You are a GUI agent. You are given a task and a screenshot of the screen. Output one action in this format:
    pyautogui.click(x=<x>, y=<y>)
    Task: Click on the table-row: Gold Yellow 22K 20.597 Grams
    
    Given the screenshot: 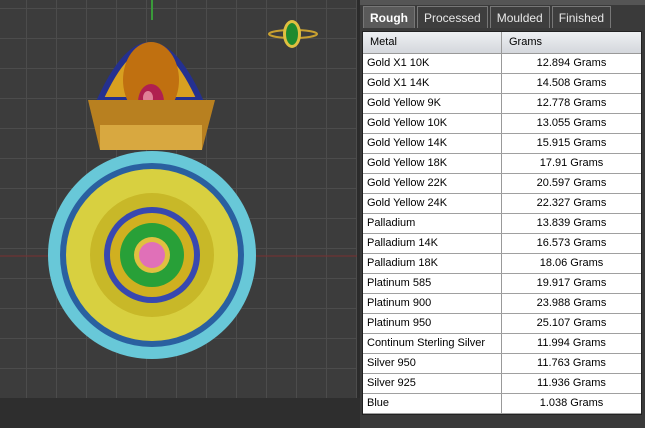 What is the action you would take?
    pyautogui.click(x=502, y=184)
    